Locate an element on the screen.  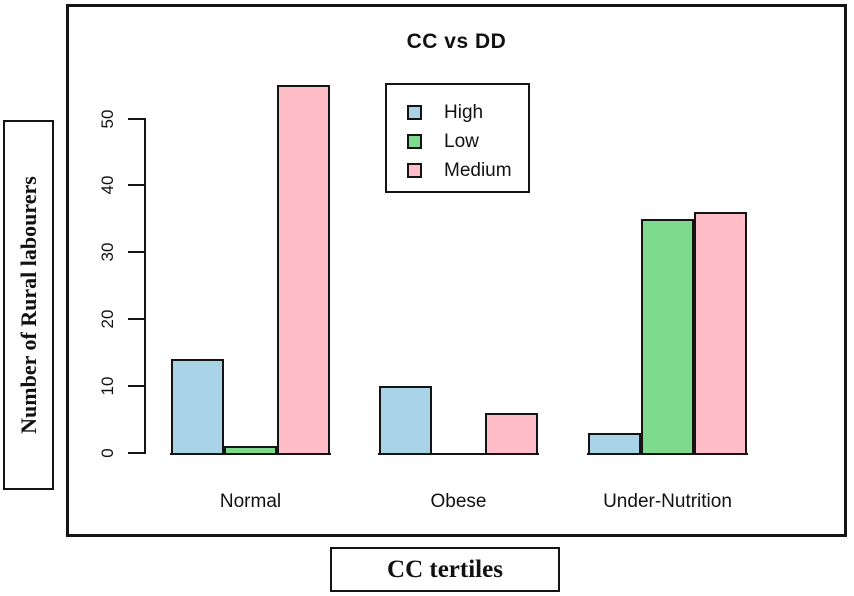
category-label-normal: Normal is located at coordinates (250, 501).